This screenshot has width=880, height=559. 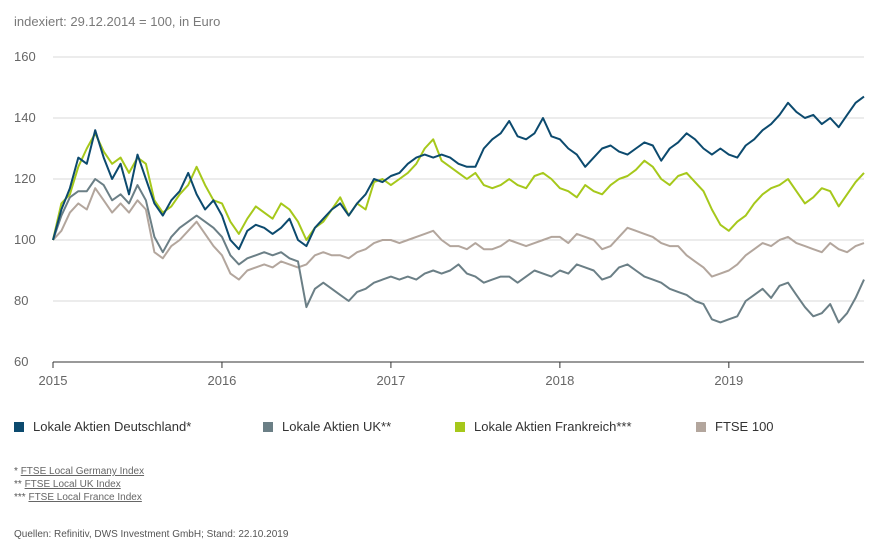 I want to click on legend-item-ftse100: FTSE 100, so click(x=735, y=426).